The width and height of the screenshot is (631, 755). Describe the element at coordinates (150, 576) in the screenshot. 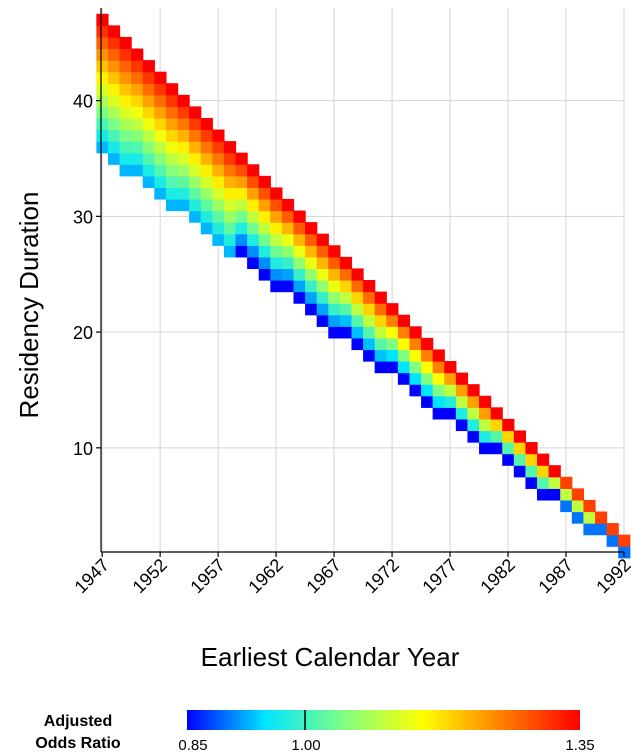

I see `x-tick-label: 1952` at that location.